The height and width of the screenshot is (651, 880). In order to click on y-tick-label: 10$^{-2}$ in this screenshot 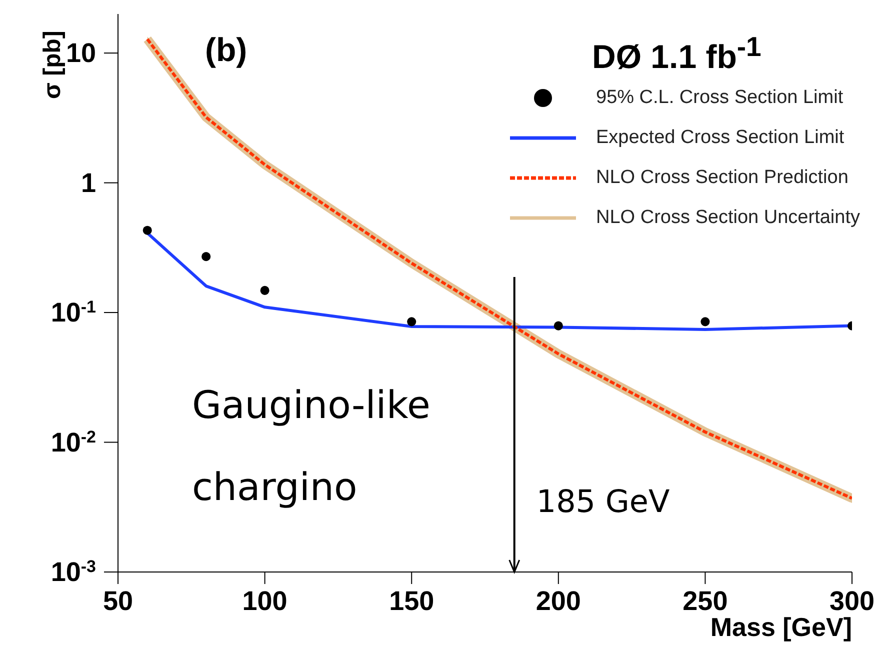, I will do `click(73, 442)`.